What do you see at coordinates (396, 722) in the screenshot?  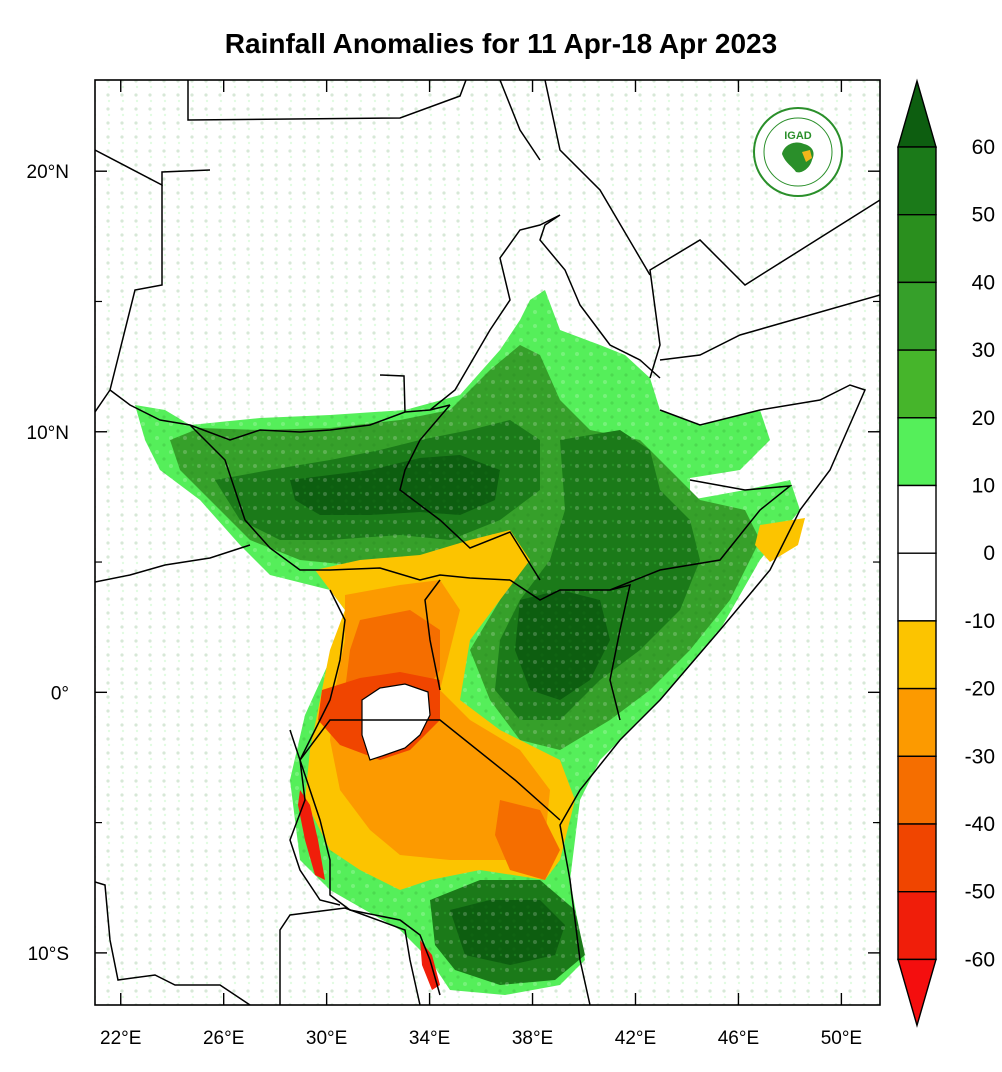 I see `lake-victoria` at bounding box center [396, 722].